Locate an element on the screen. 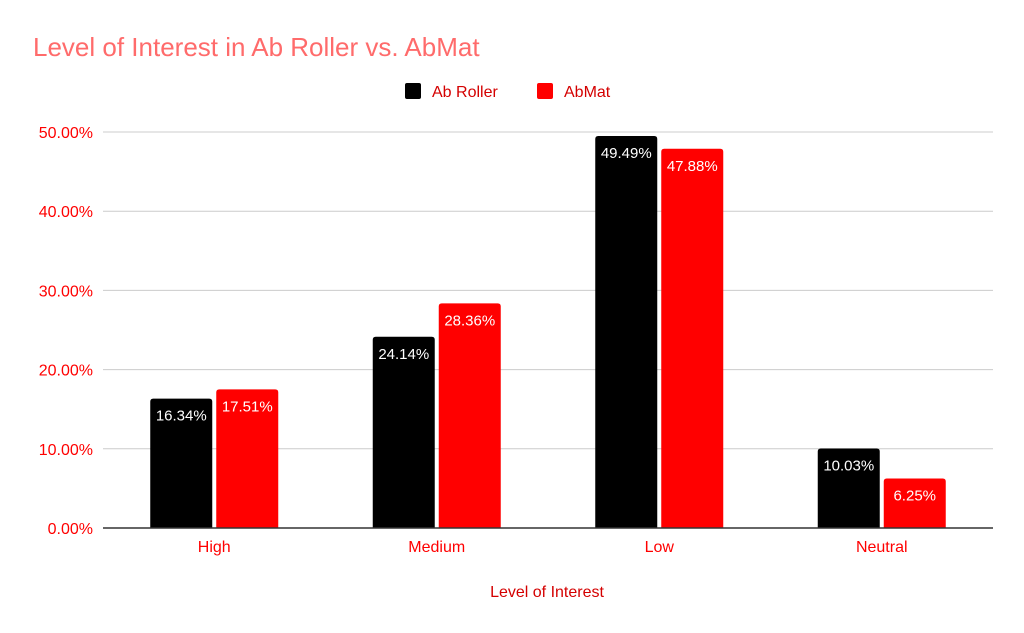 The image size is (1024, 633). chart-title: Level of Interest in Ab Roller vs. AbMat is located at coordinates (256, 47).